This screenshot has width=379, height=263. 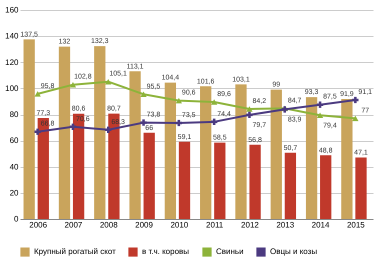 I want to click on x-tick-label: 2008, so click(x=109, y=225).